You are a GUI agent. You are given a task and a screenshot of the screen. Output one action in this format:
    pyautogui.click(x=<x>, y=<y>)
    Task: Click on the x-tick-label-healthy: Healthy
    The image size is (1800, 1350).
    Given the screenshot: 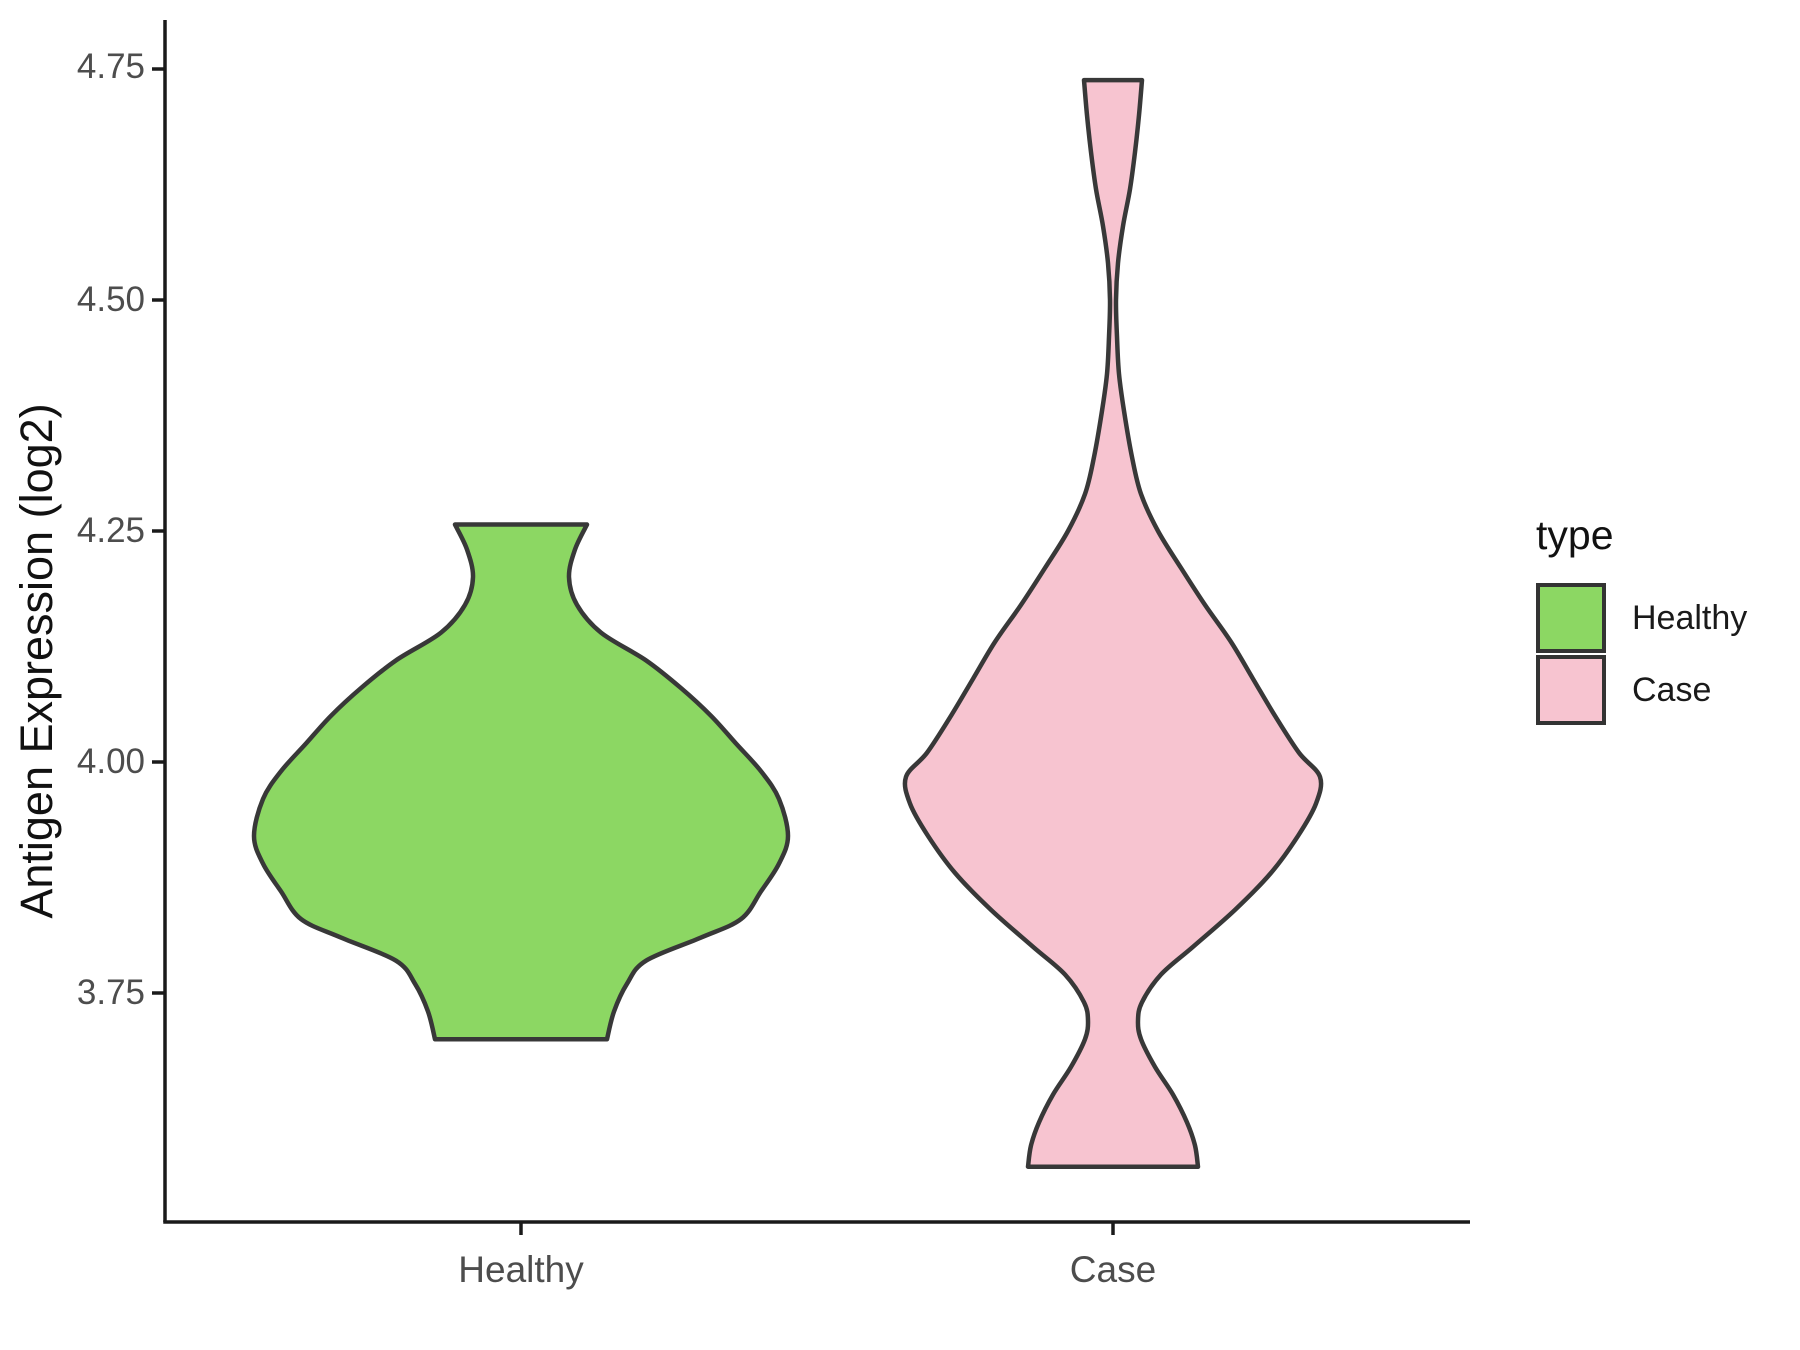 What is the action you would take?
    pyautogui.click(x=521, y=1269)
    